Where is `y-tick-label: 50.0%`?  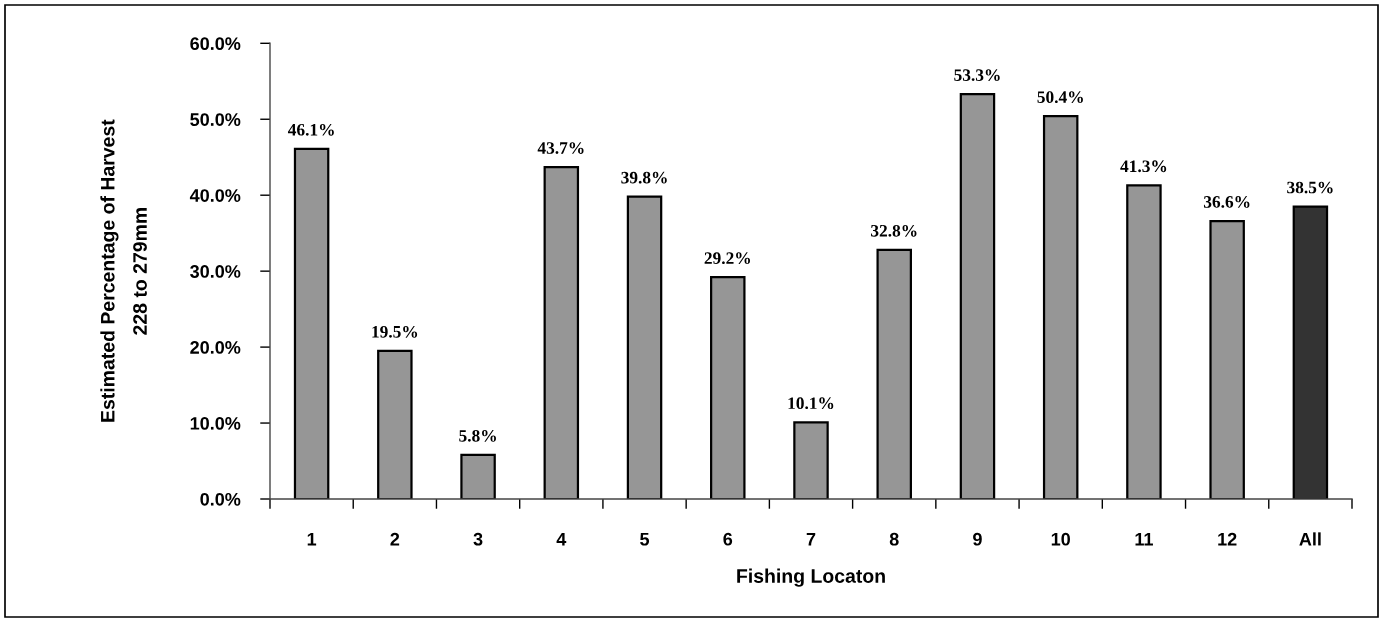 y-tick-label: 50.0% is located at coordinates (215, 119).